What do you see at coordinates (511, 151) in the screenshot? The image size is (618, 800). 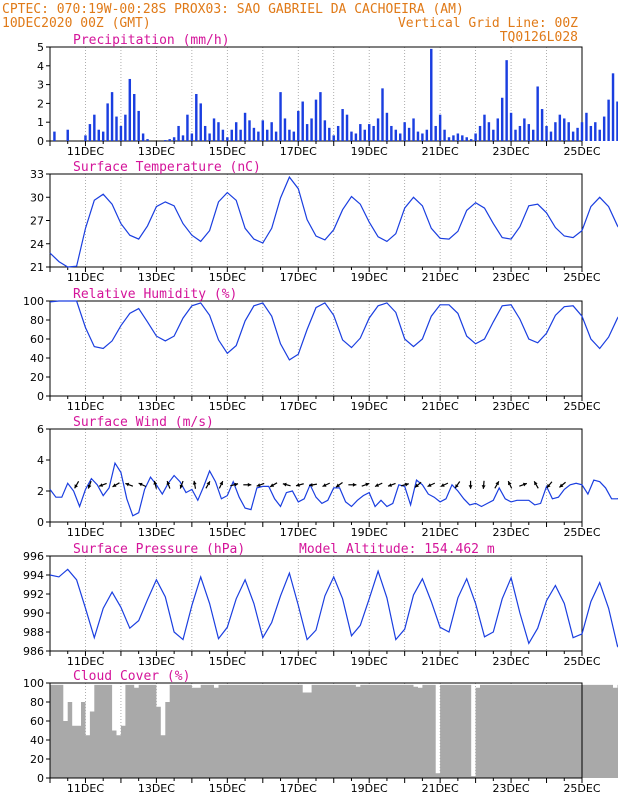 I see `precip-xtick-label: 23DEC` at bounding box center [511, 151].